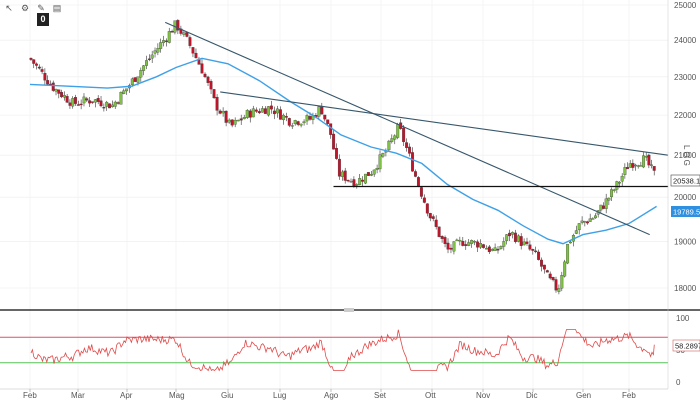  What do you see at coordinates (41, 8) in the screenshot?
I see `pencil-icon: ✎` at bounding box center [41, 8].